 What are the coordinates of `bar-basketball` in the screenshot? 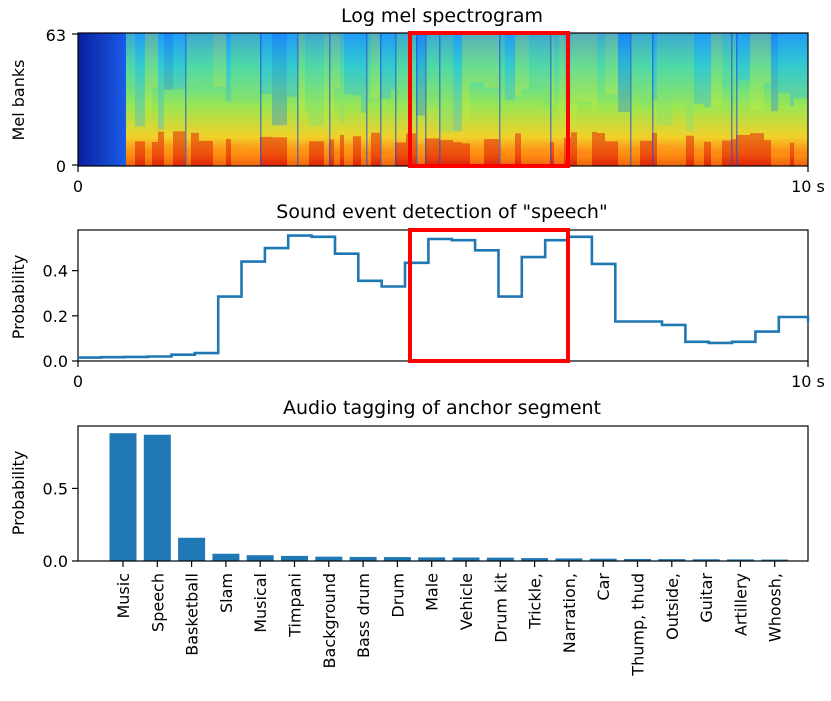 It's located at (192, 549).